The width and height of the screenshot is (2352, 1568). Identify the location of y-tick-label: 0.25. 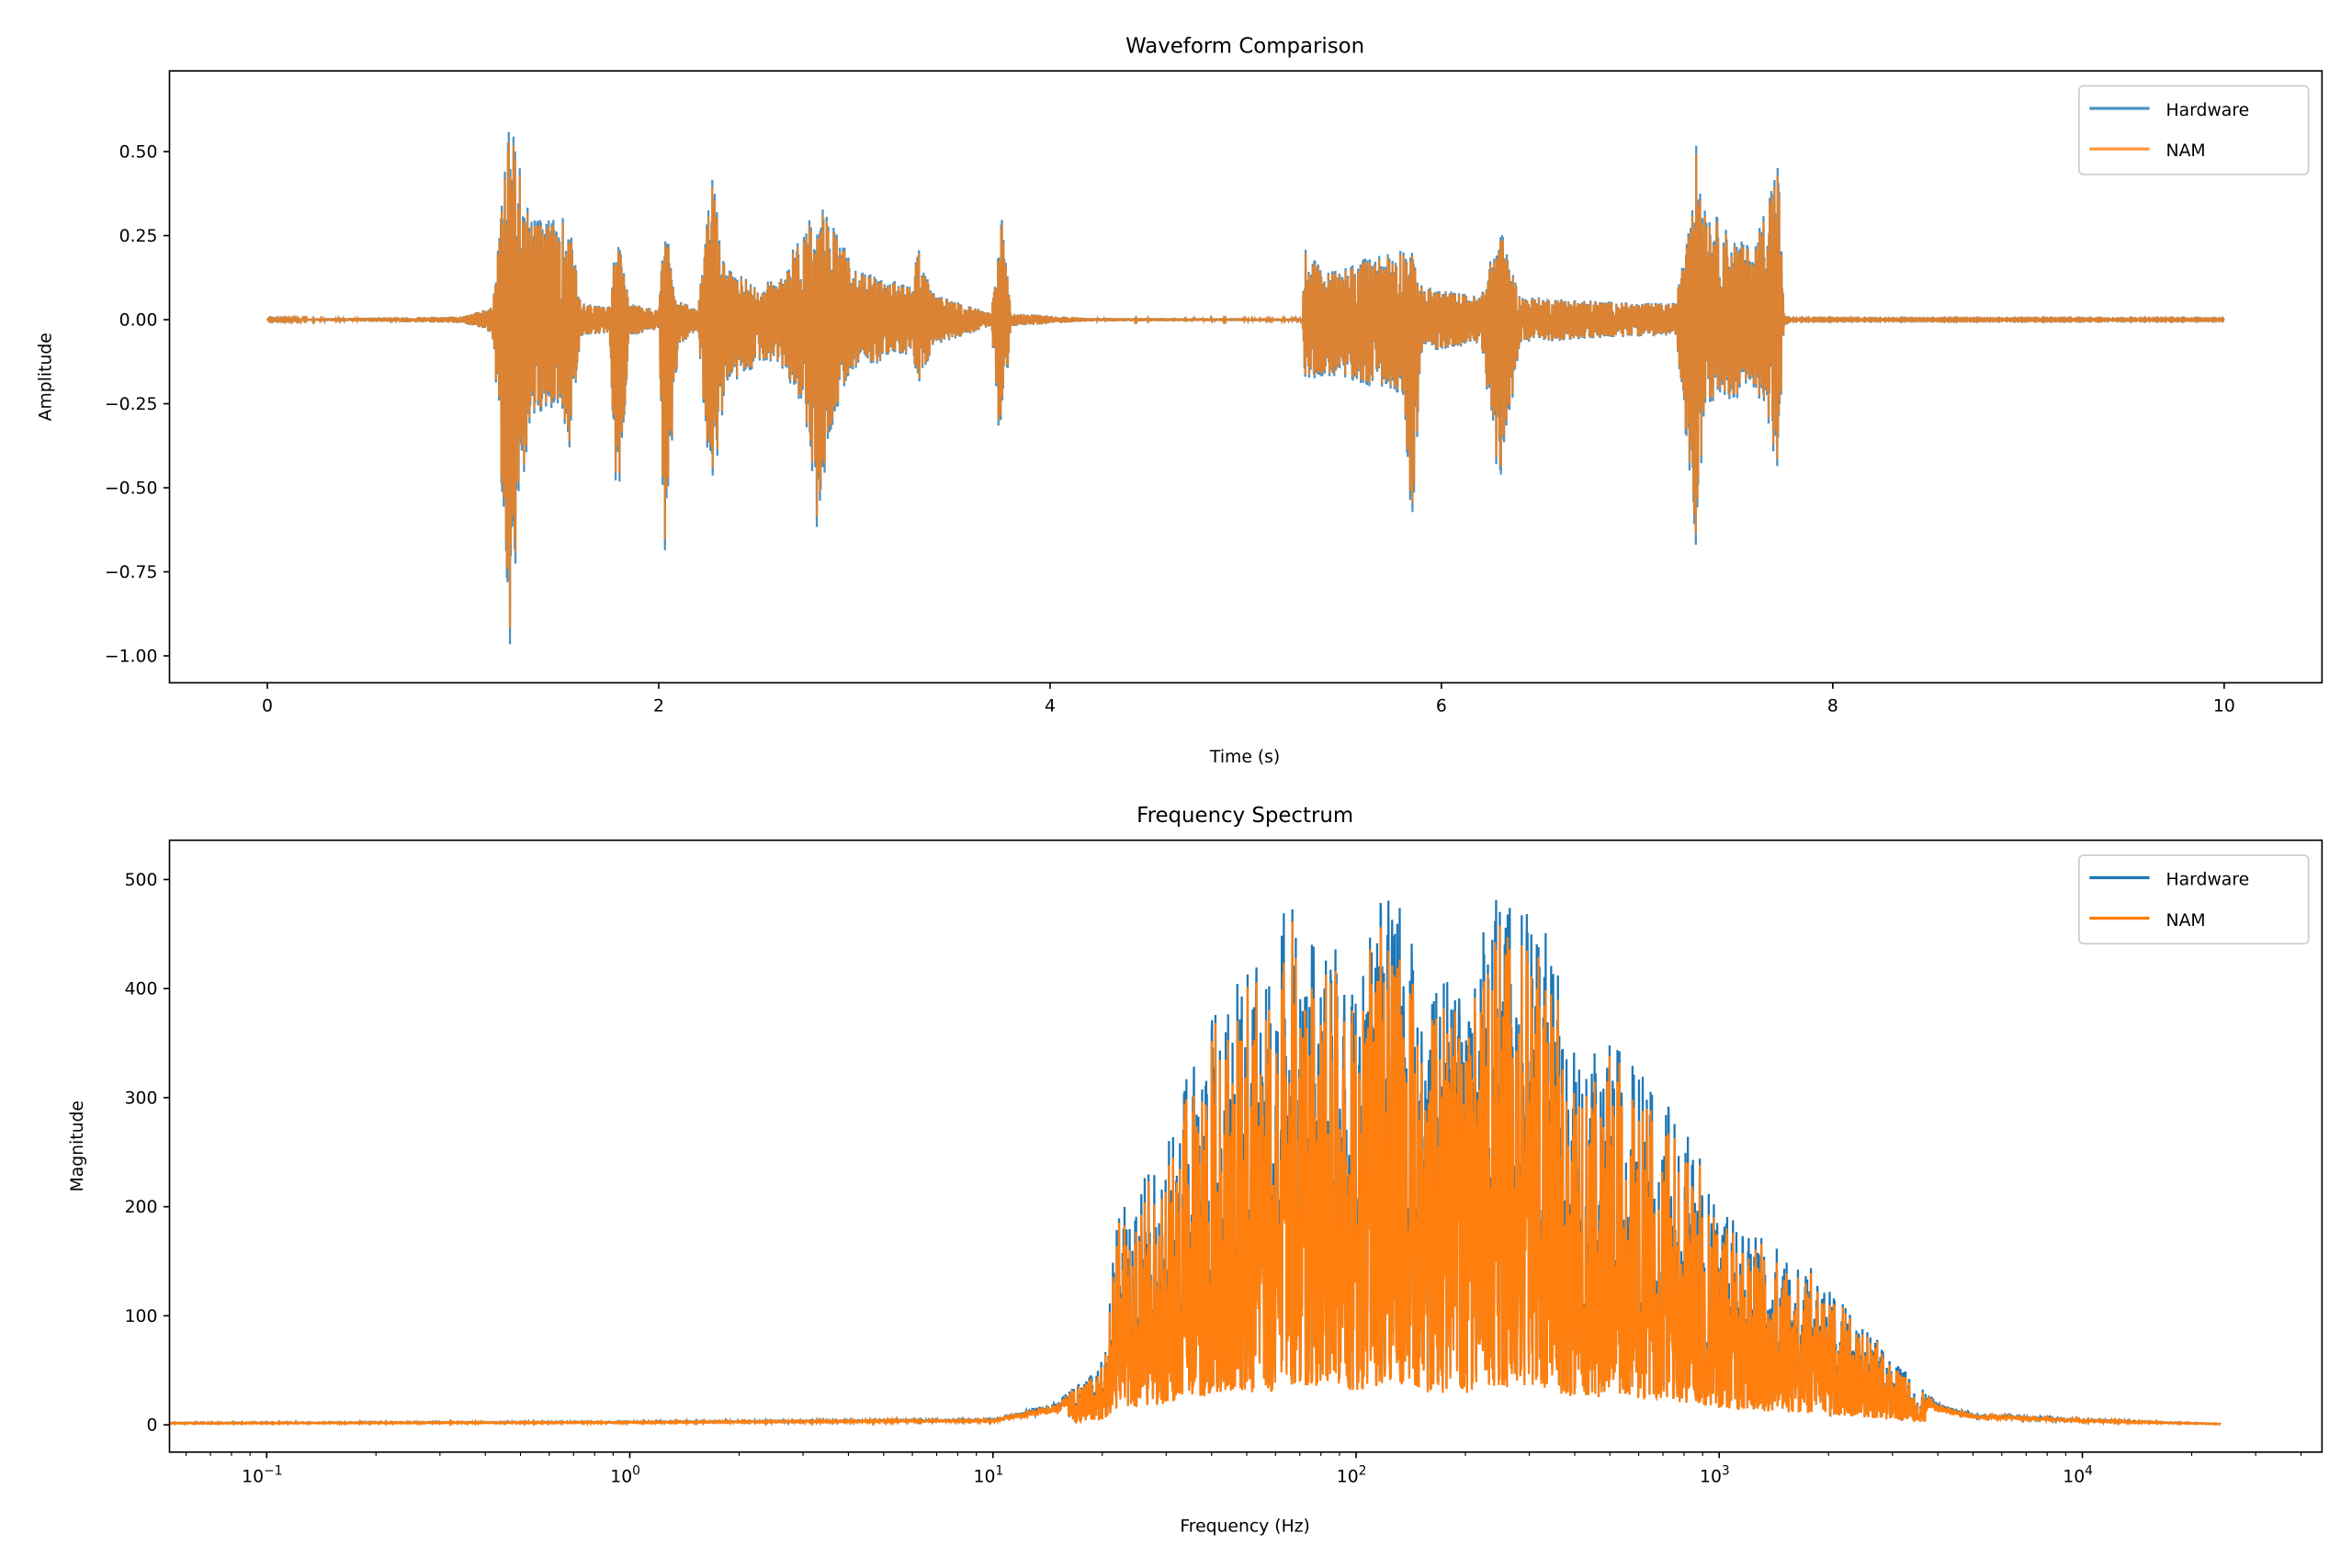
(138, 237).